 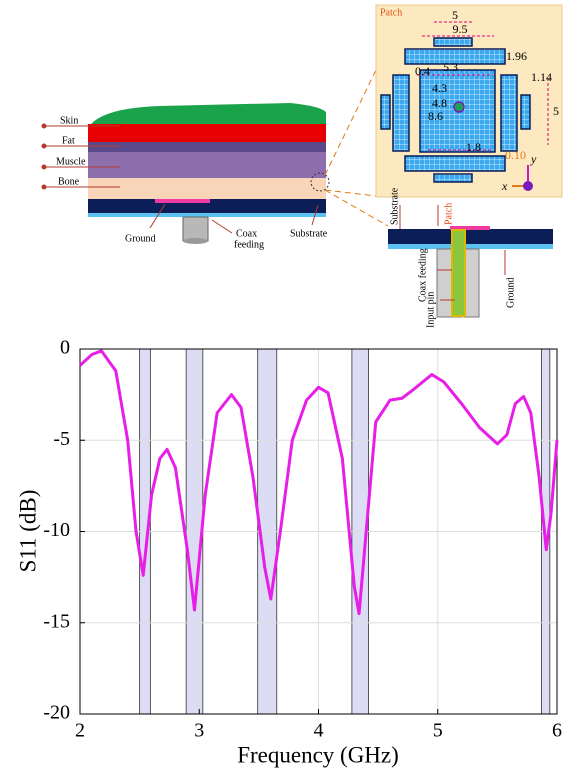 What do you see at coordinates (460, 29) in the screenshot?
I see `dim-label: 9.5` at bounding box center [460, 29].